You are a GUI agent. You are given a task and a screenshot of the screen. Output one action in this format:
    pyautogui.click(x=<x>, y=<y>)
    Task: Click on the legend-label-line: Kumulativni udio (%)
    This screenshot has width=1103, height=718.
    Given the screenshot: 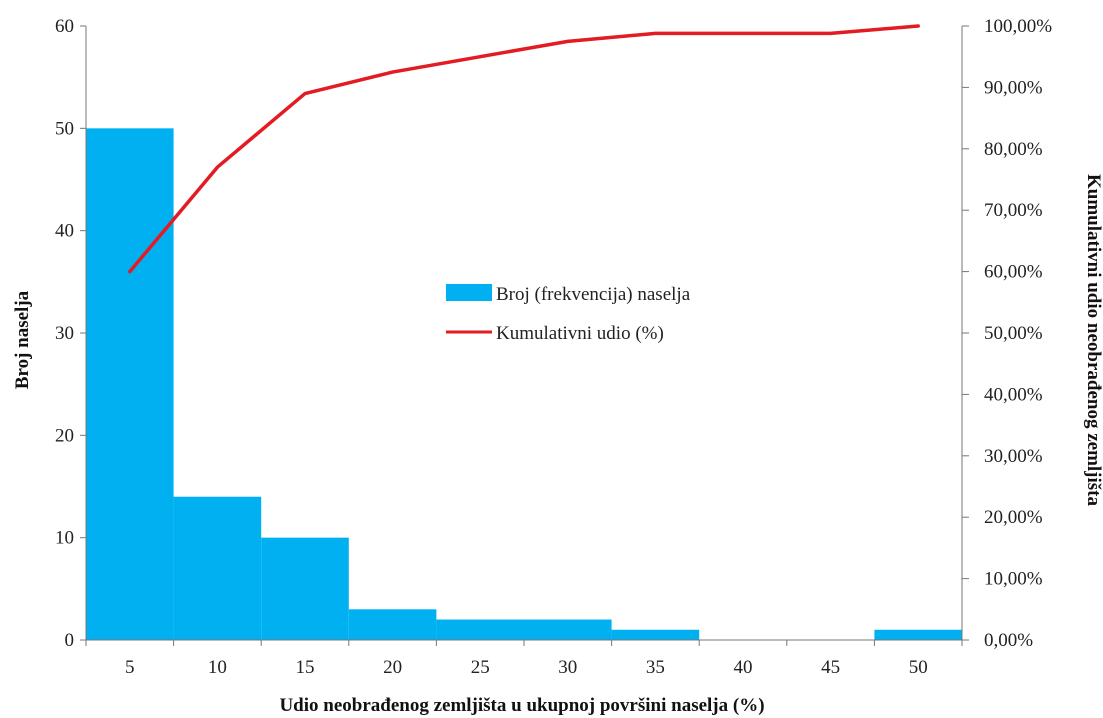 What is the action you would take?
    pyautogui.click(x=580, y=333)
    